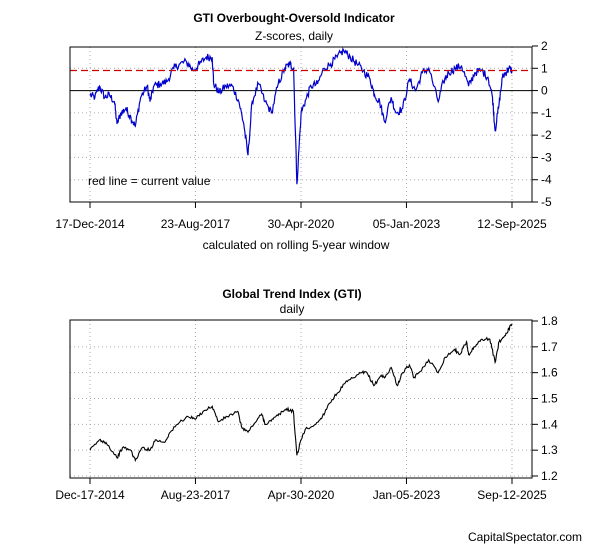 The height and width of the screenshot is (550, 600). I want to click on y-tick-label: 1, so click(544, 68).